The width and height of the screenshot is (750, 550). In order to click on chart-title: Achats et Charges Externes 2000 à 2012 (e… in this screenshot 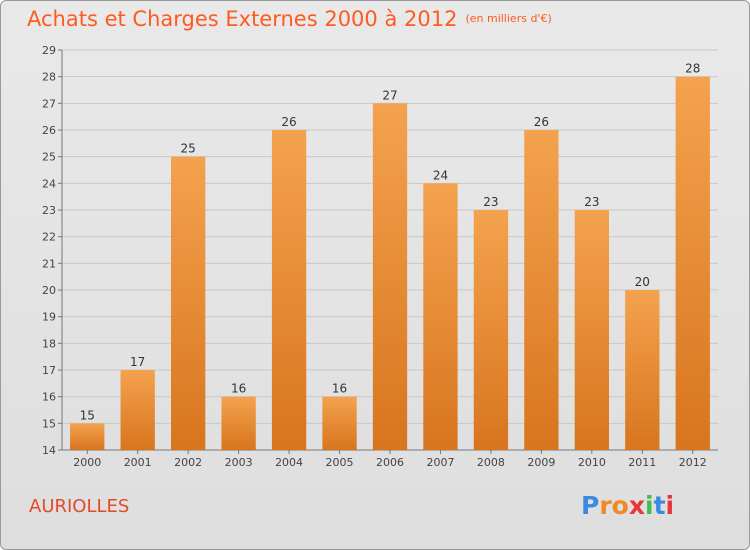, I will do `click(289, 19)`.